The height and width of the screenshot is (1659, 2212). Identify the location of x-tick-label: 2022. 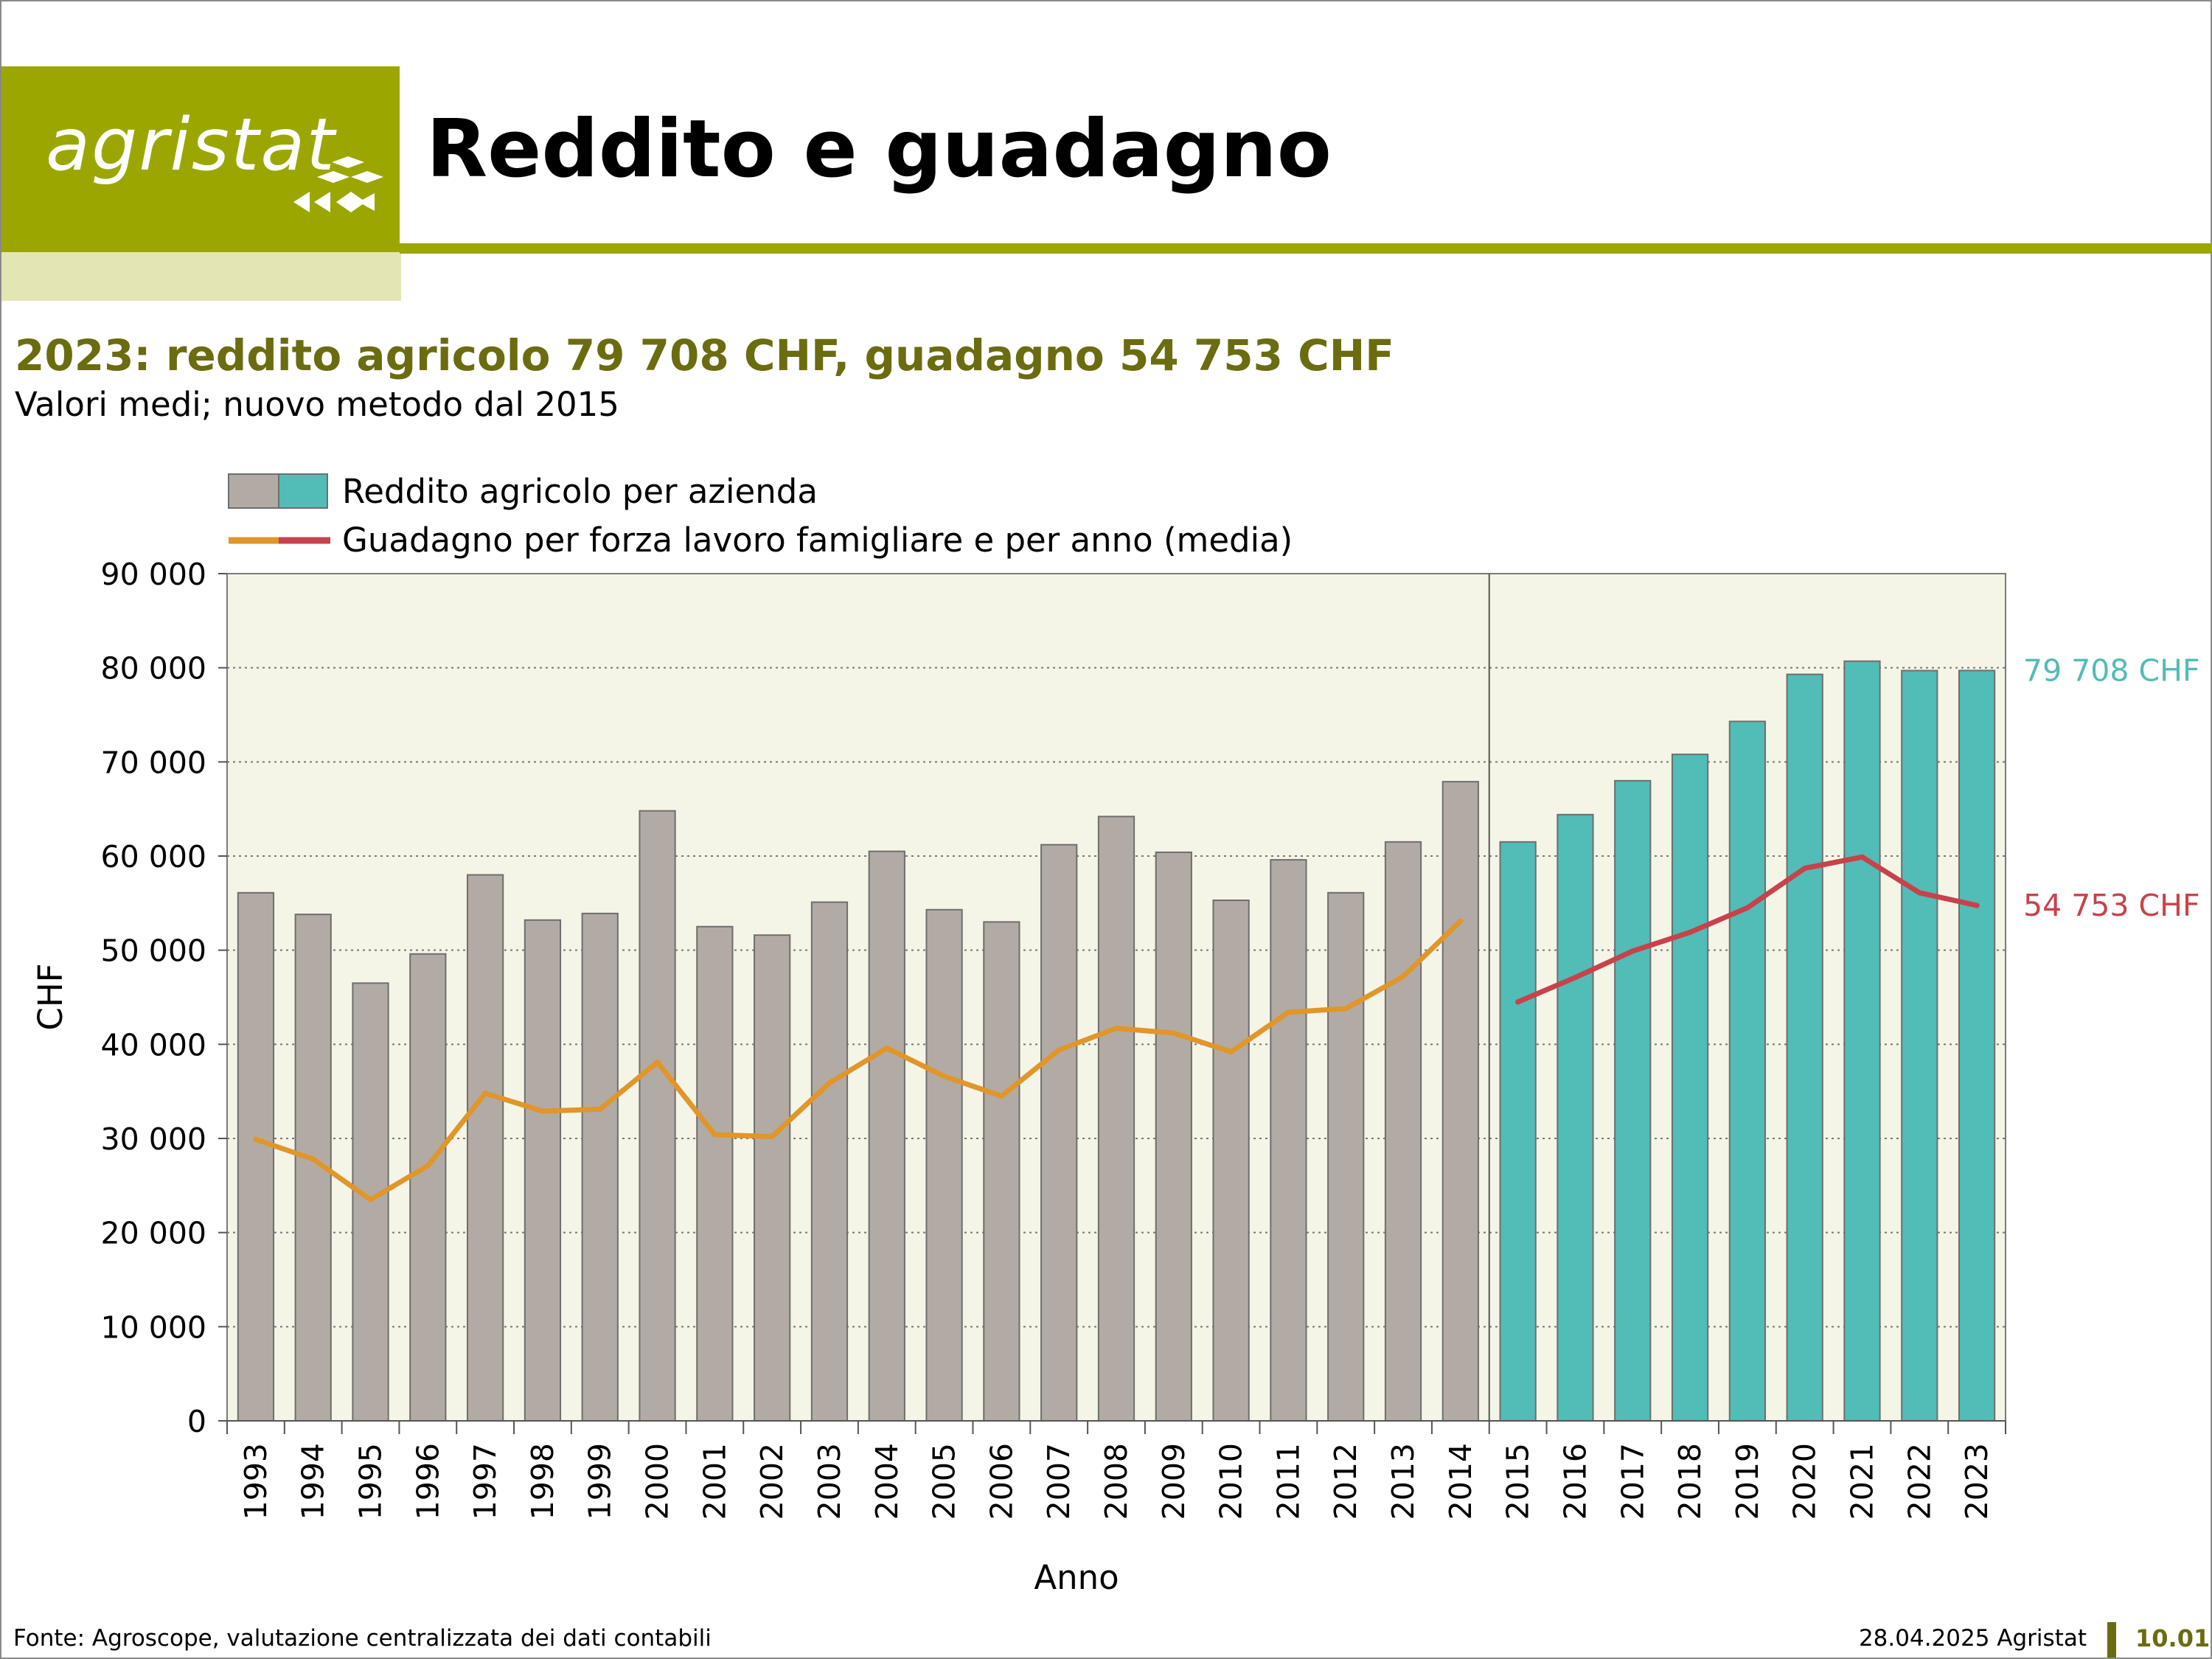
(1919, 1481).